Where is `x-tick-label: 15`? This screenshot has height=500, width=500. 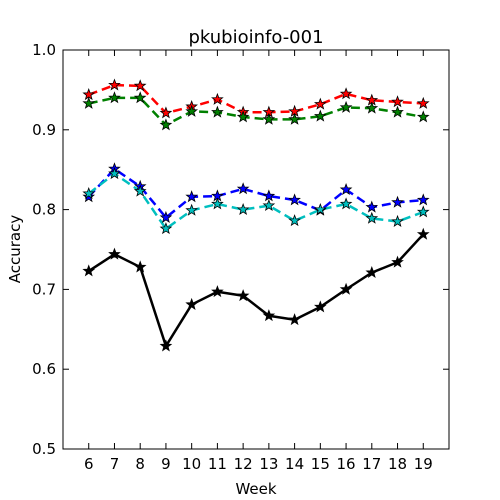 x-tick-label: 15 is located at coordinates (320, 464).